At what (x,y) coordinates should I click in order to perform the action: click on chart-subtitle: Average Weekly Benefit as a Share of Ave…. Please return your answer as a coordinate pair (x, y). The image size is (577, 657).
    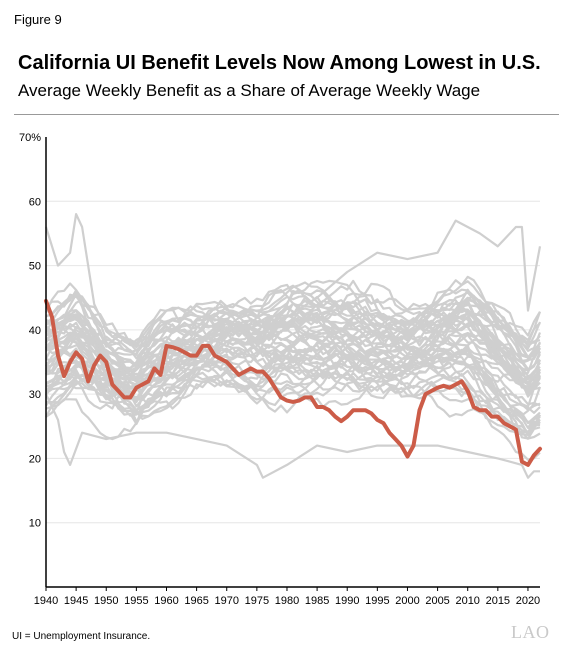
    Looking at the image, I should click on (249, 90).